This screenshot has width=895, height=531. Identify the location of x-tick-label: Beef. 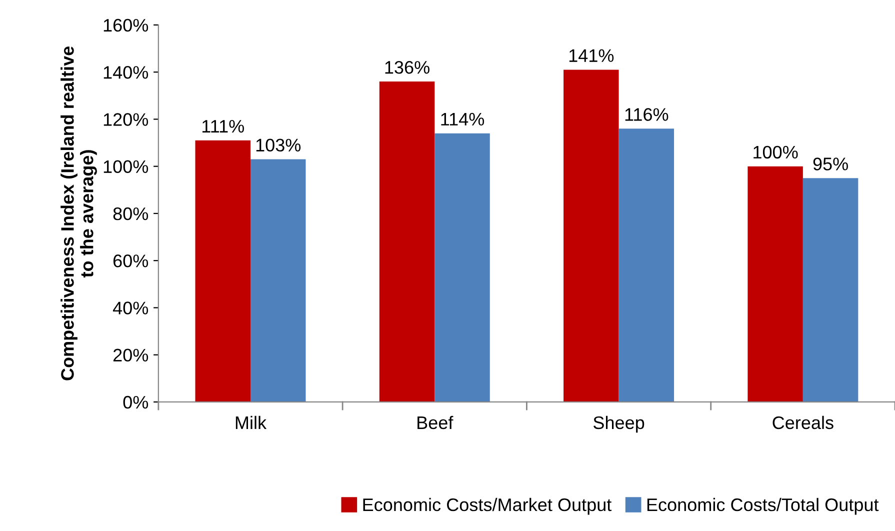
(436, 423).